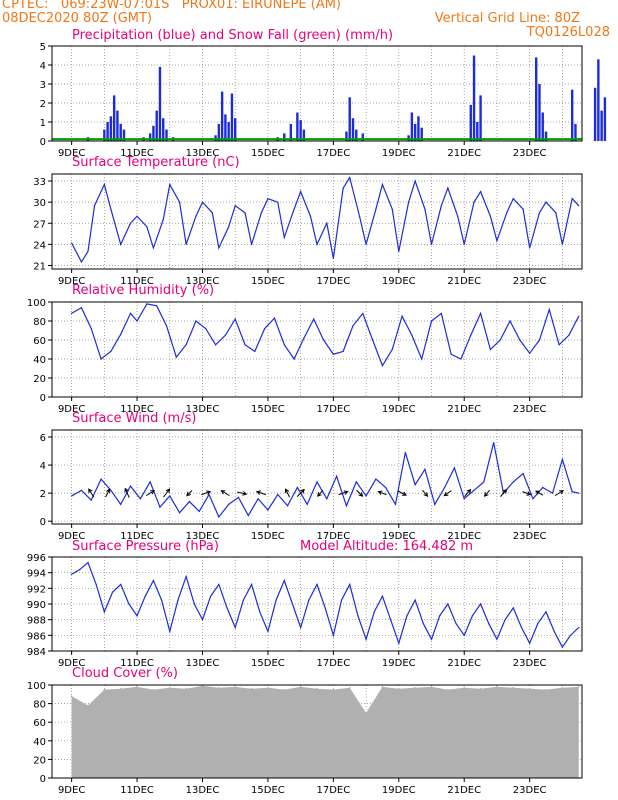  Describe the element at coordinates (39, 182) in the screenshot. I see `temp-ytick-label: 33` at that location.